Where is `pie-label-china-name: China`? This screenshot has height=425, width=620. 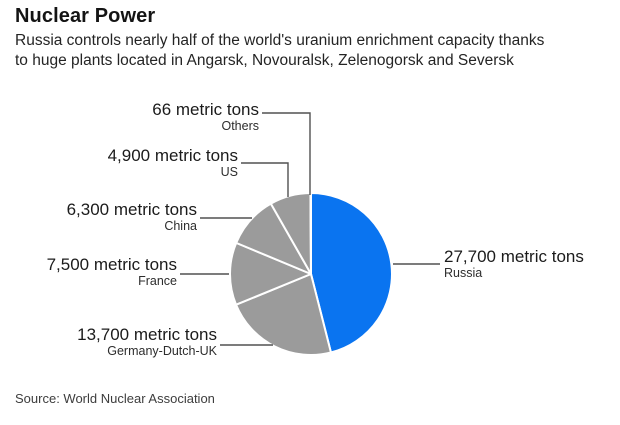 pie-label-china-name: China is located at coordinates (180, 226).